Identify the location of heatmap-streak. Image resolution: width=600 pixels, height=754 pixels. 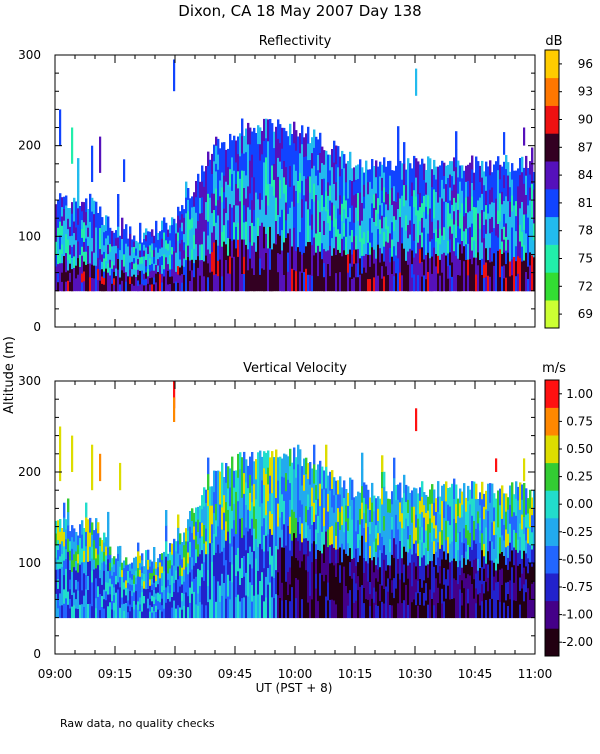
(120, 476).